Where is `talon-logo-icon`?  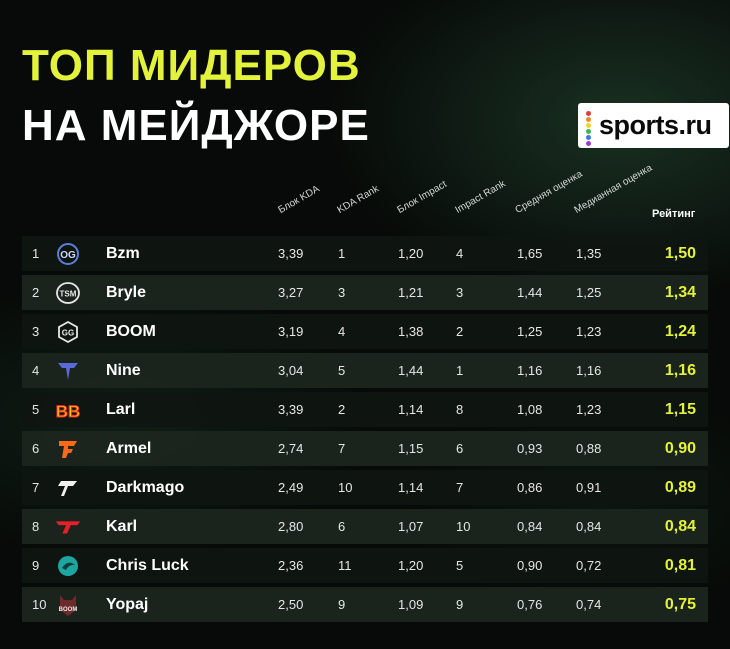 talon-logo-icon is located at coordinates (68, 487).